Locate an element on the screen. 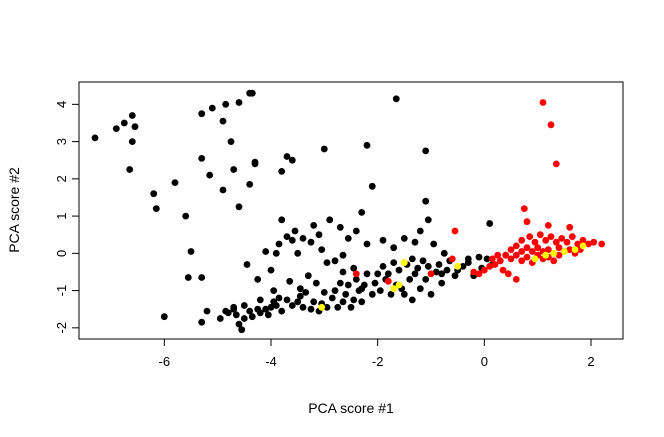 The height and width of the screenshot is (437, 664). x-tick-label: -6 is located at coordinates (165, 361).